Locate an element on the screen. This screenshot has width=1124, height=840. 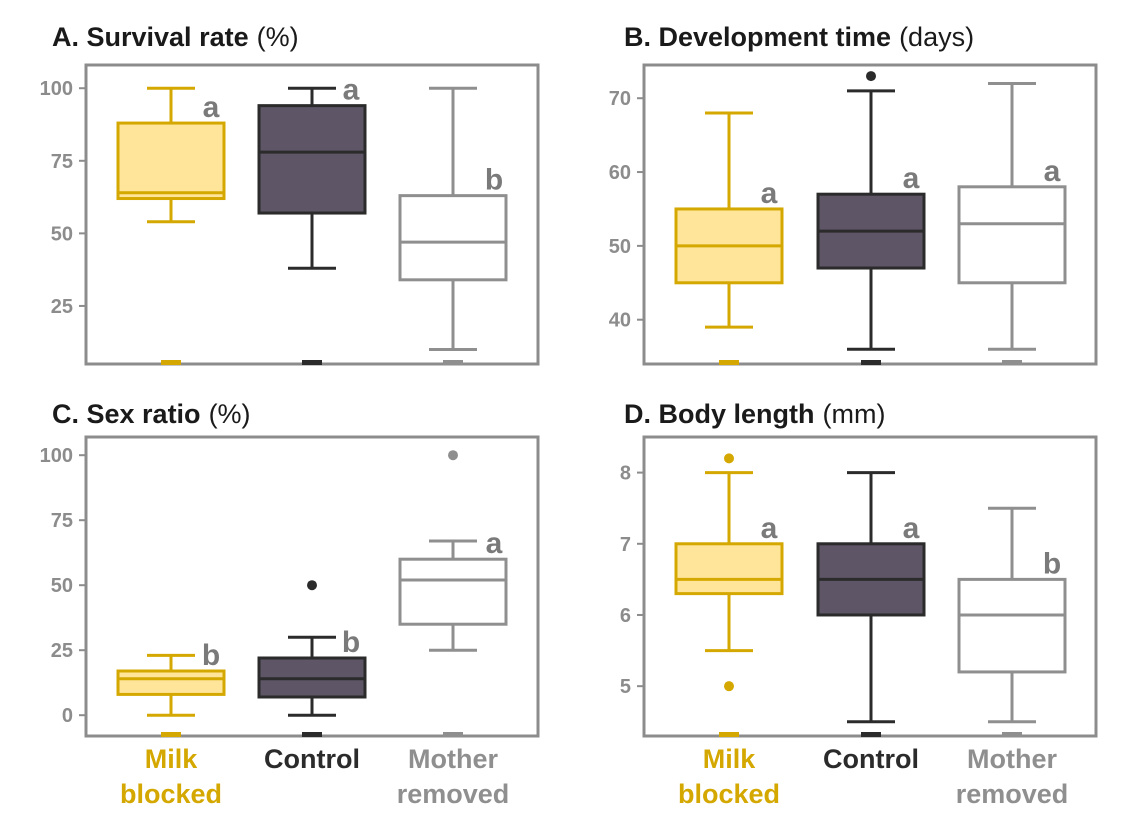
panel-title: A. Survival rate (%) is located at coordinates (175, 37).